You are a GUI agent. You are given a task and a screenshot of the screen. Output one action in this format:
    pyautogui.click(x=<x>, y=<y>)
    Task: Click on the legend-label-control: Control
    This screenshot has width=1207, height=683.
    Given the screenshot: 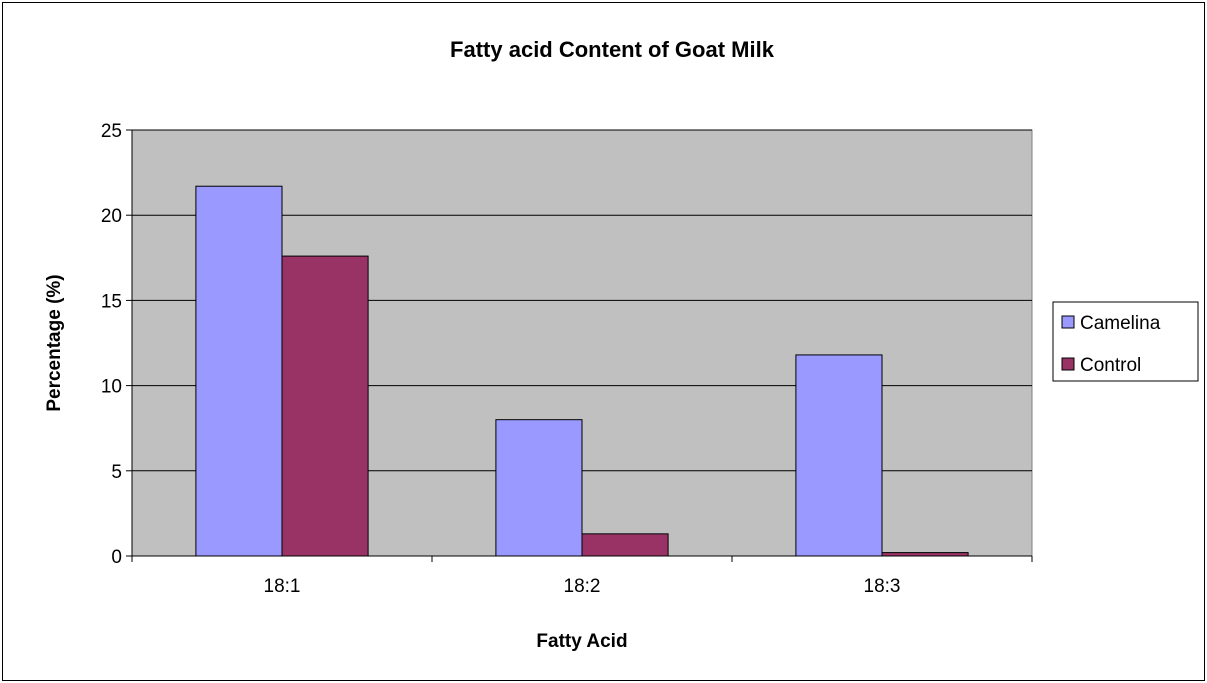 What is the action you would take?
    pyautogui.click(x=1110, y=365)
    